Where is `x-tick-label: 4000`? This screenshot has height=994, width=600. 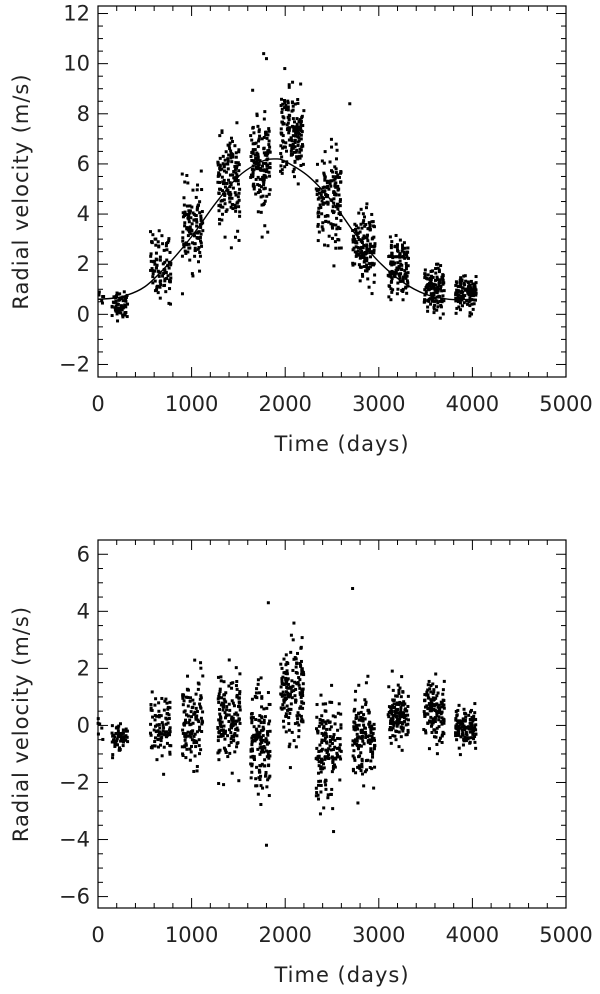 x-tick-label: 4000 is located at coordinates (472, 935).